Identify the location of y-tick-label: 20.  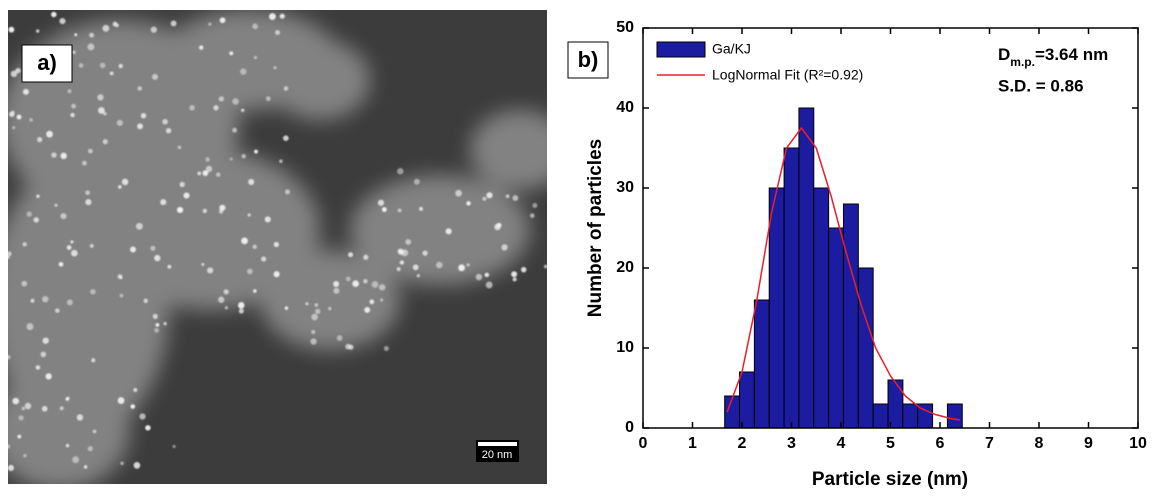
(625, 267).